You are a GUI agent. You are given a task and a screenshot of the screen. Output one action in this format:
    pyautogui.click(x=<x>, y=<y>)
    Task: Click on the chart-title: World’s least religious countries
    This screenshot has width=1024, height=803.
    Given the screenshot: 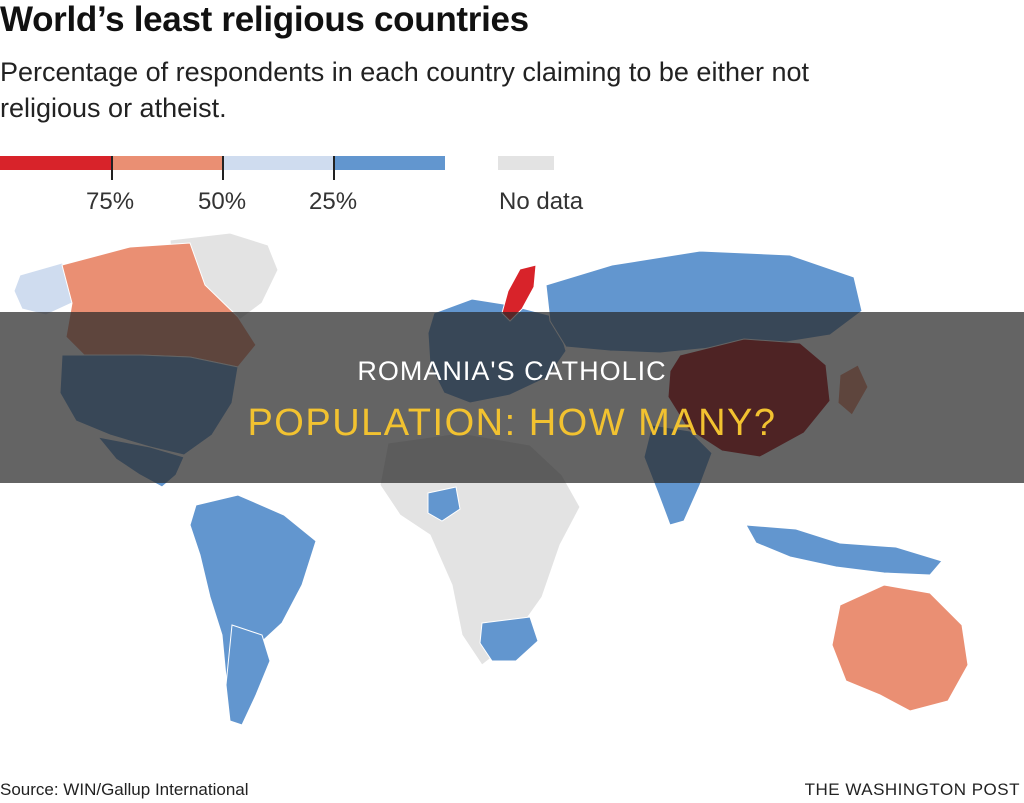 What is the action you would take?
    pyautogui.click(x=264, y=19)
    